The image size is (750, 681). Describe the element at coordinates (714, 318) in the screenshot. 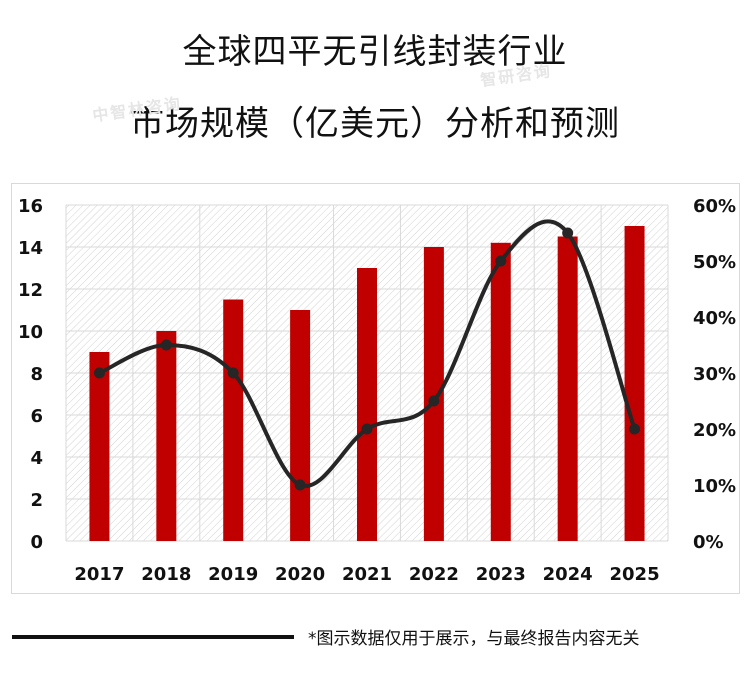

I see `y-right-tick-label: 40%` at that location.